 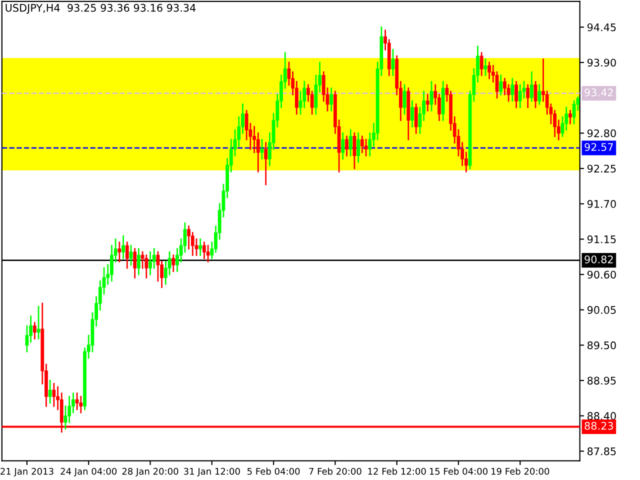 I want to click on y-tick-label: 91.15, so click(x=601, y=239).